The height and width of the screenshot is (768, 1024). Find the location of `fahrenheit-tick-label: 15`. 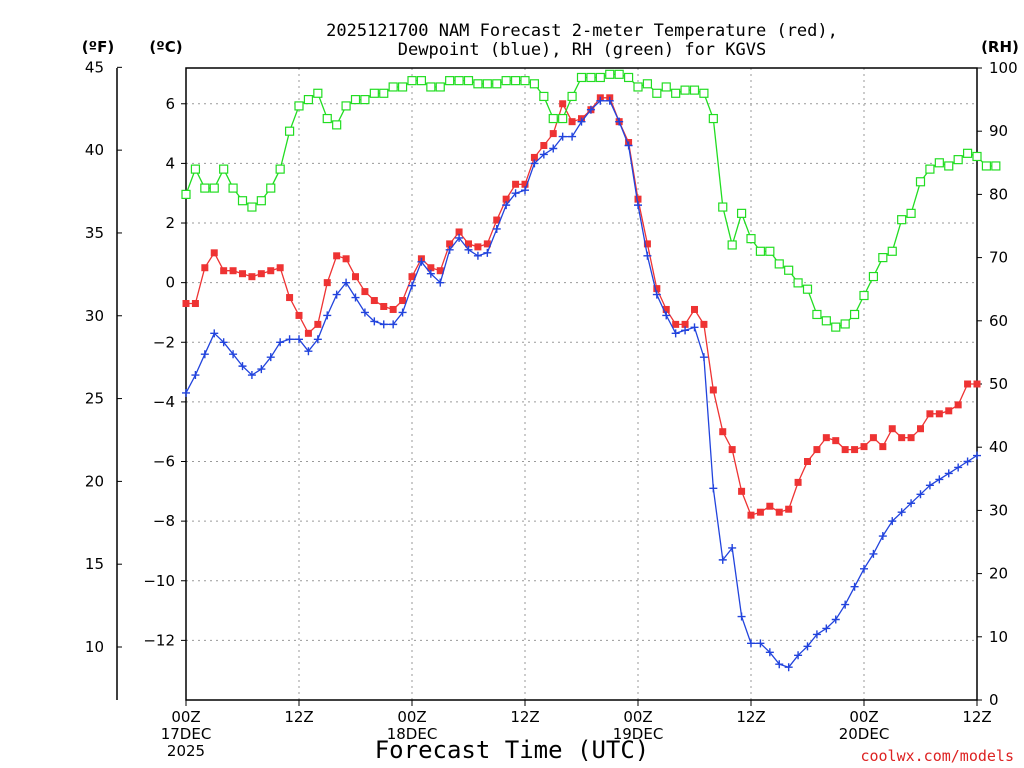

fahrenheit-tick-label: 15 is located at coordinates (94, 564).